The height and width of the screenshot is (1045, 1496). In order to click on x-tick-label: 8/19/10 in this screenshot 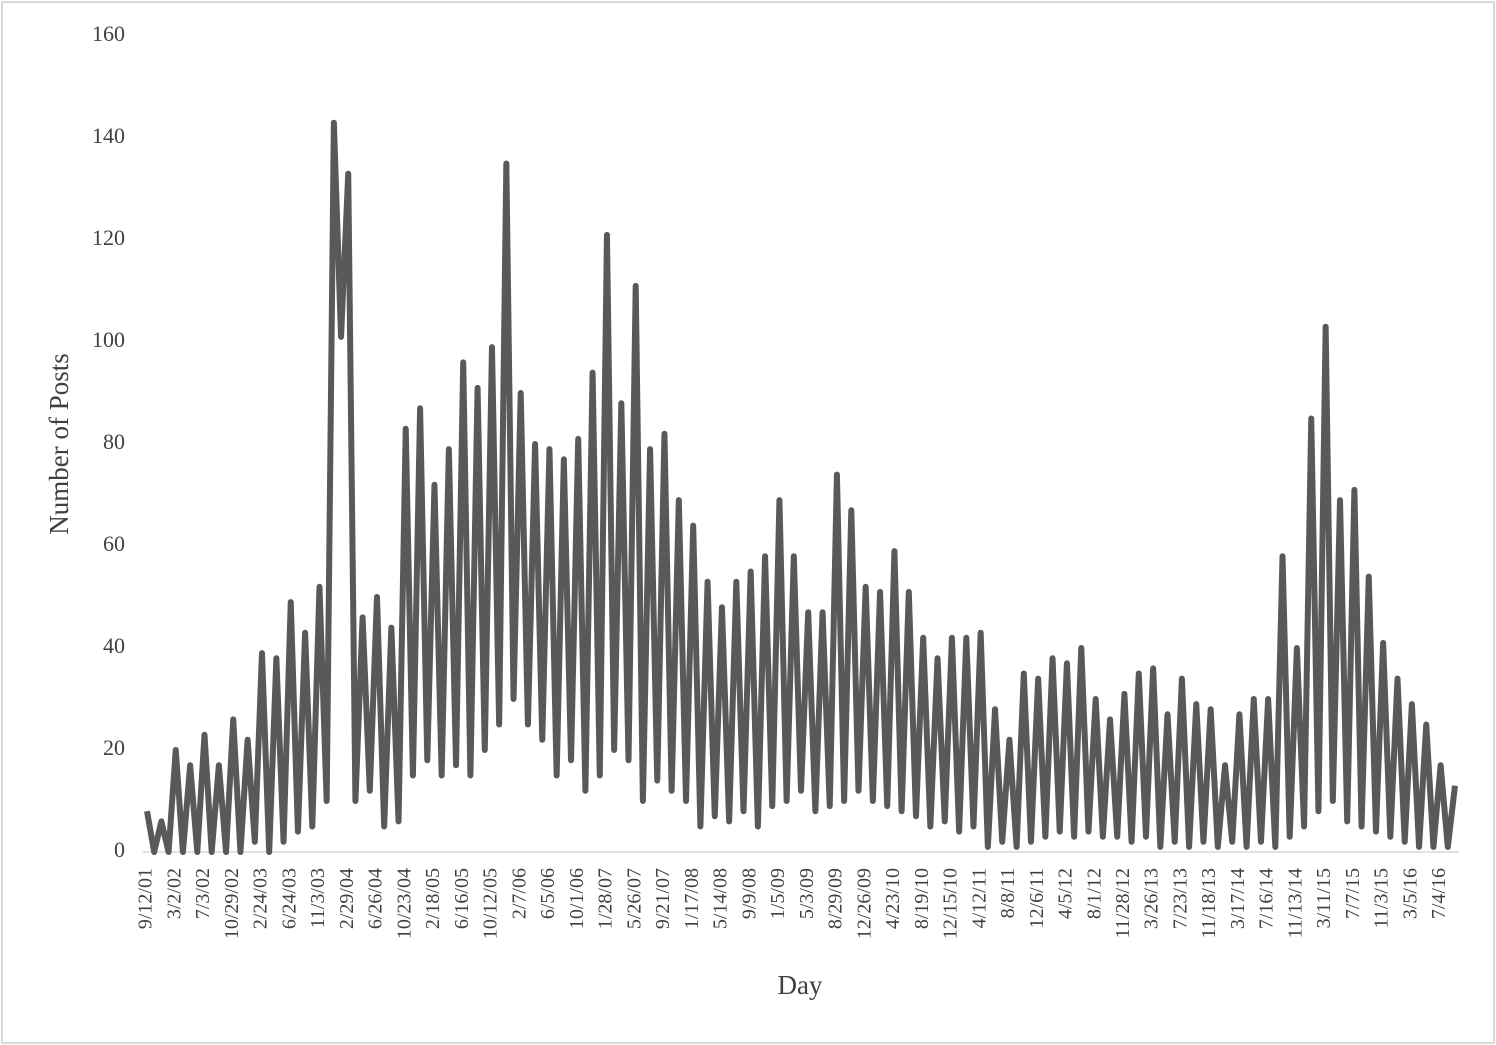, I will do `click(922, 898)`.